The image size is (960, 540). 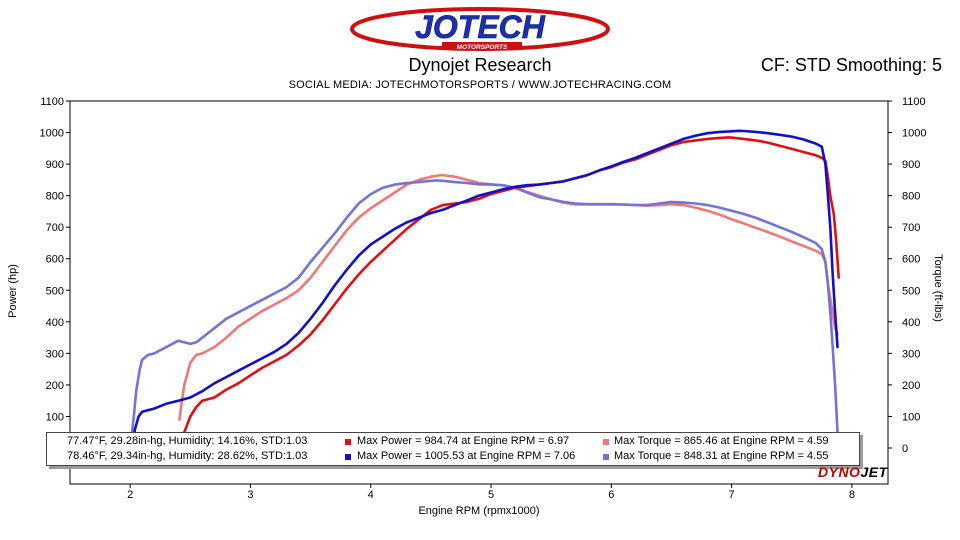 What do you see at coordinates (55, 228) in the screenshot?
I see `y-tick-label: 700` at bounding box center [55, 228].